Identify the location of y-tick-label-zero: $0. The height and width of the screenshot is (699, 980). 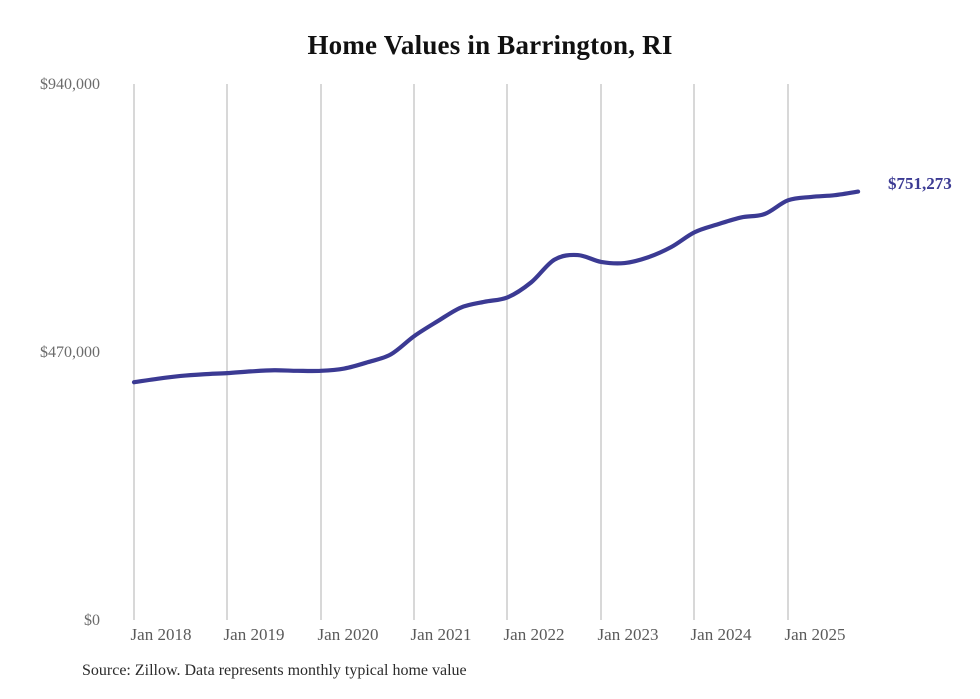
(92, 620).